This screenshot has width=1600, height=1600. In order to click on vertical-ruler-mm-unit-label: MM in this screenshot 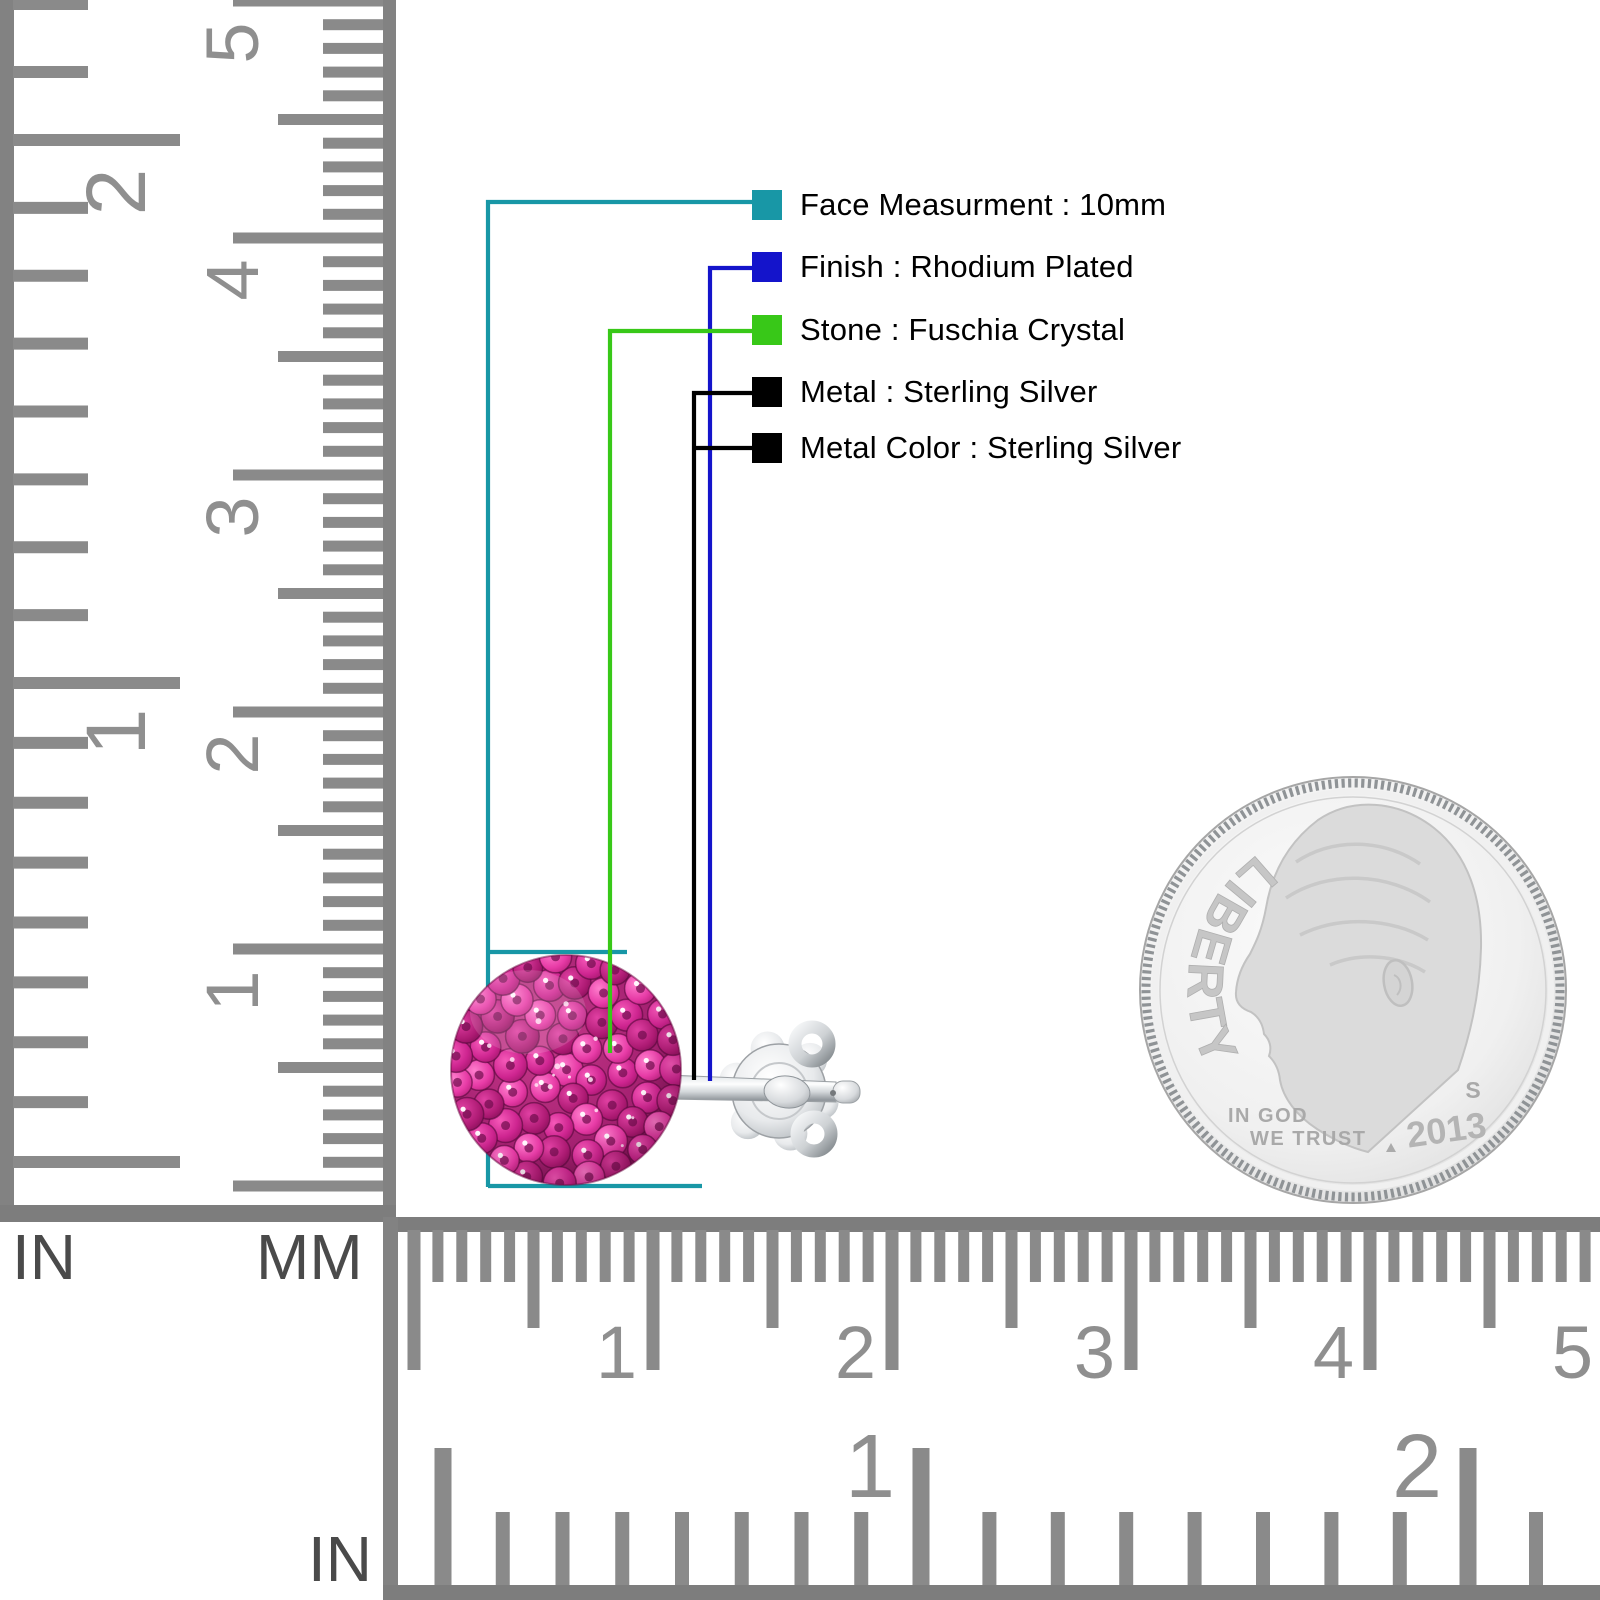, I will do `click(309, 1257)`.